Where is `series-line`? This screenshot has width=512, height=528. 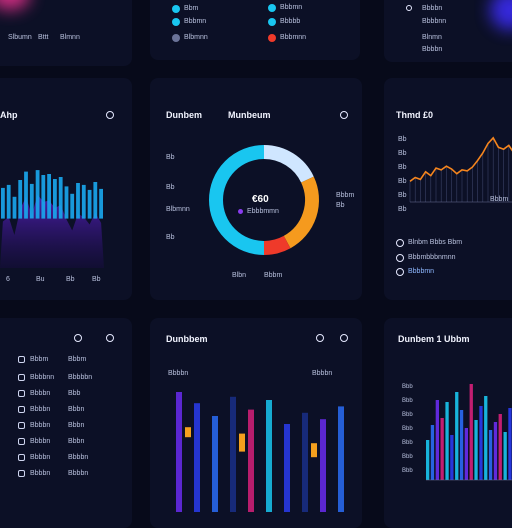
series-line is located at coordinates (460, 159).